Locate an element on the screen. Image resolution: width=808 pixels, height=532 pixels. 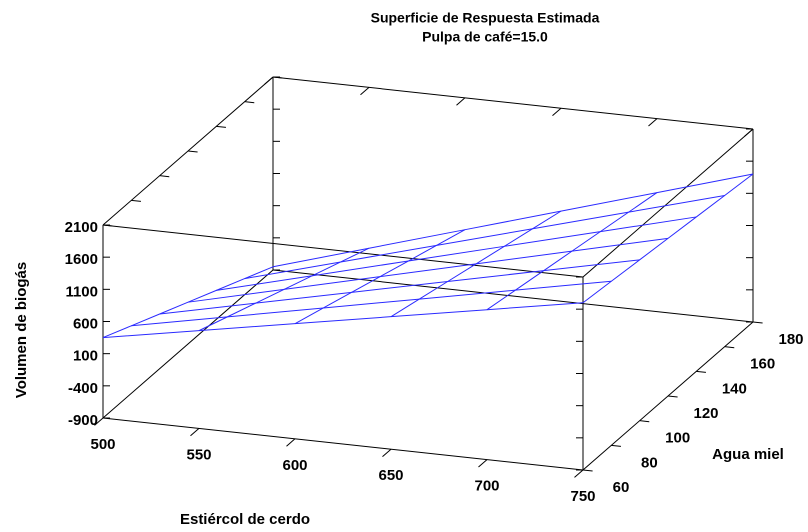
chart-subtitle: Pulpa de café=15.0 is located at coordinates (485, 37).